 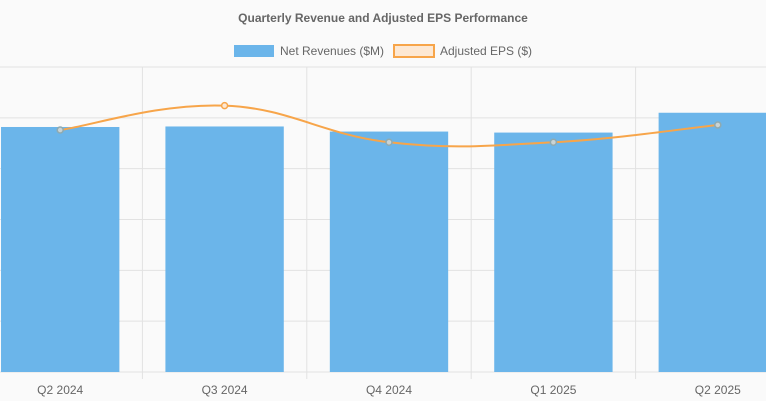 What do you see at coordinates (718, 125) in the screenshot?
I see `eps-point-q2-2025` at bounding box center [718, 125].